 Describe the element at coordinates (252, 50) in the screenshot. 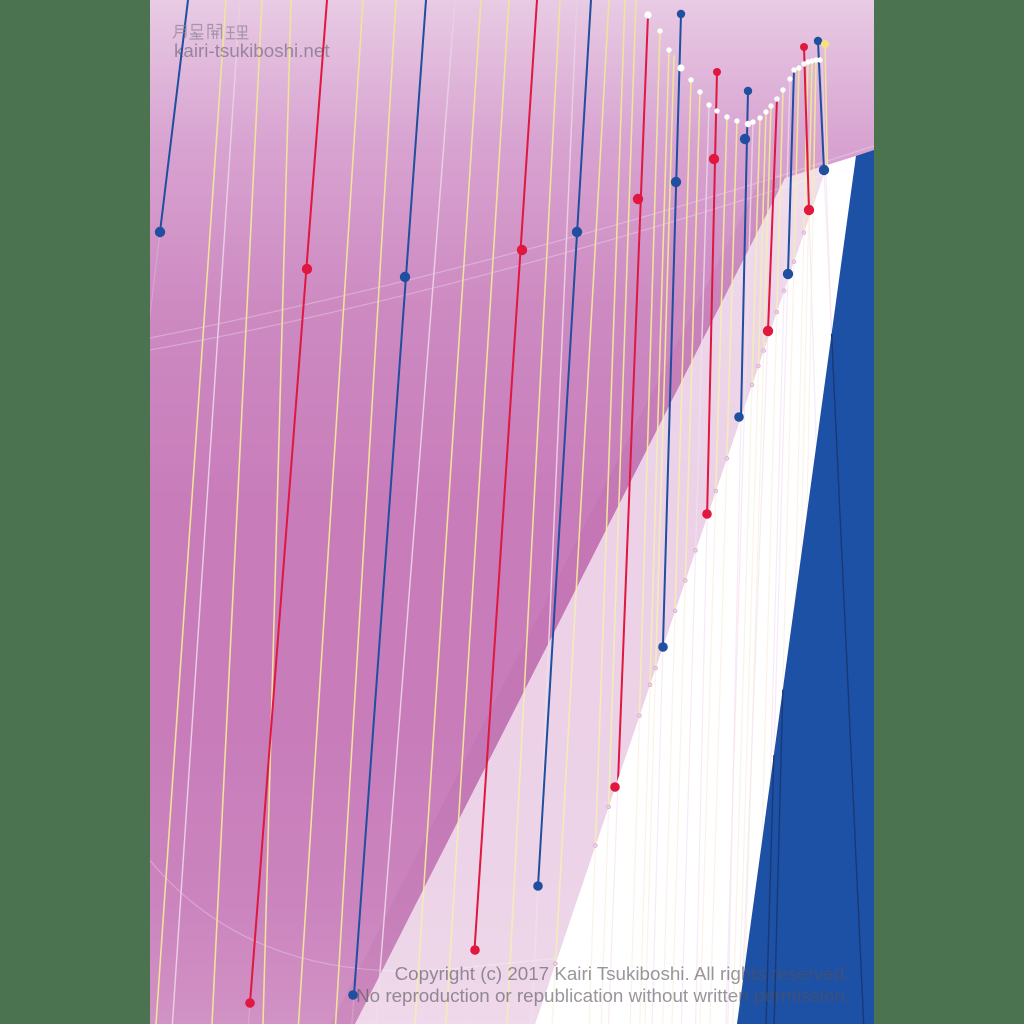

I see `svg-text: kairi-tsukiboshi.net` at that location.